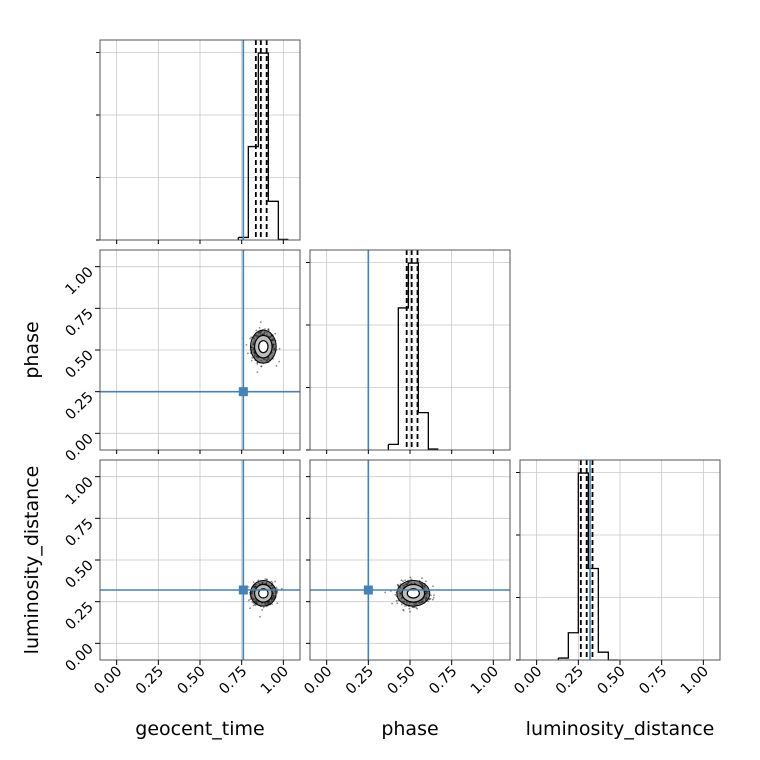  I want to click on xlabel-phase: phase, so click(409, 729).